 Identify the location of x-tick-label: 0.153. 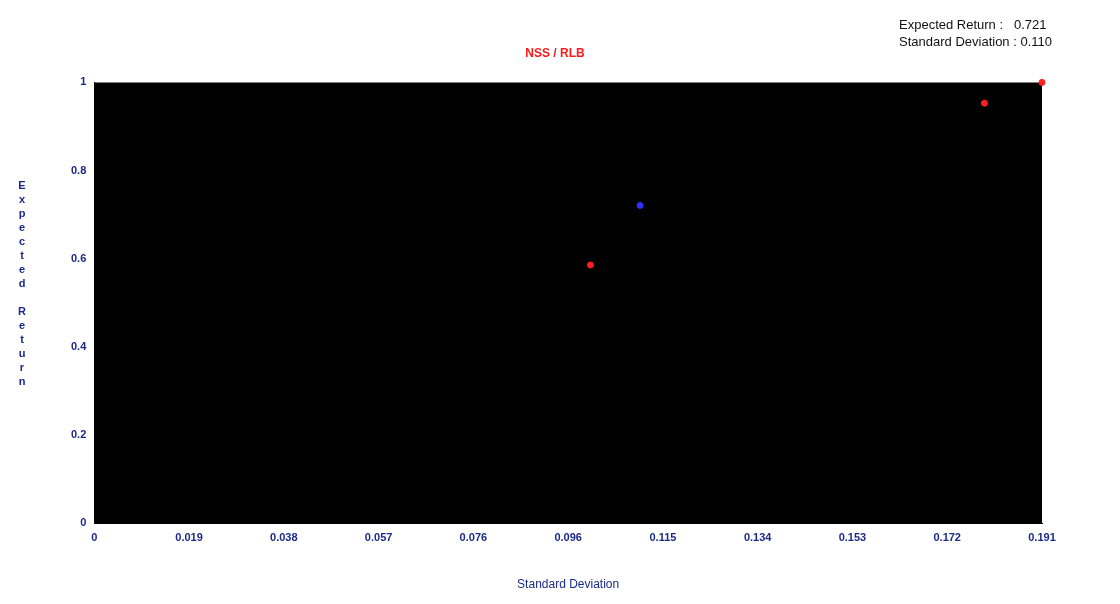
(852, 537).